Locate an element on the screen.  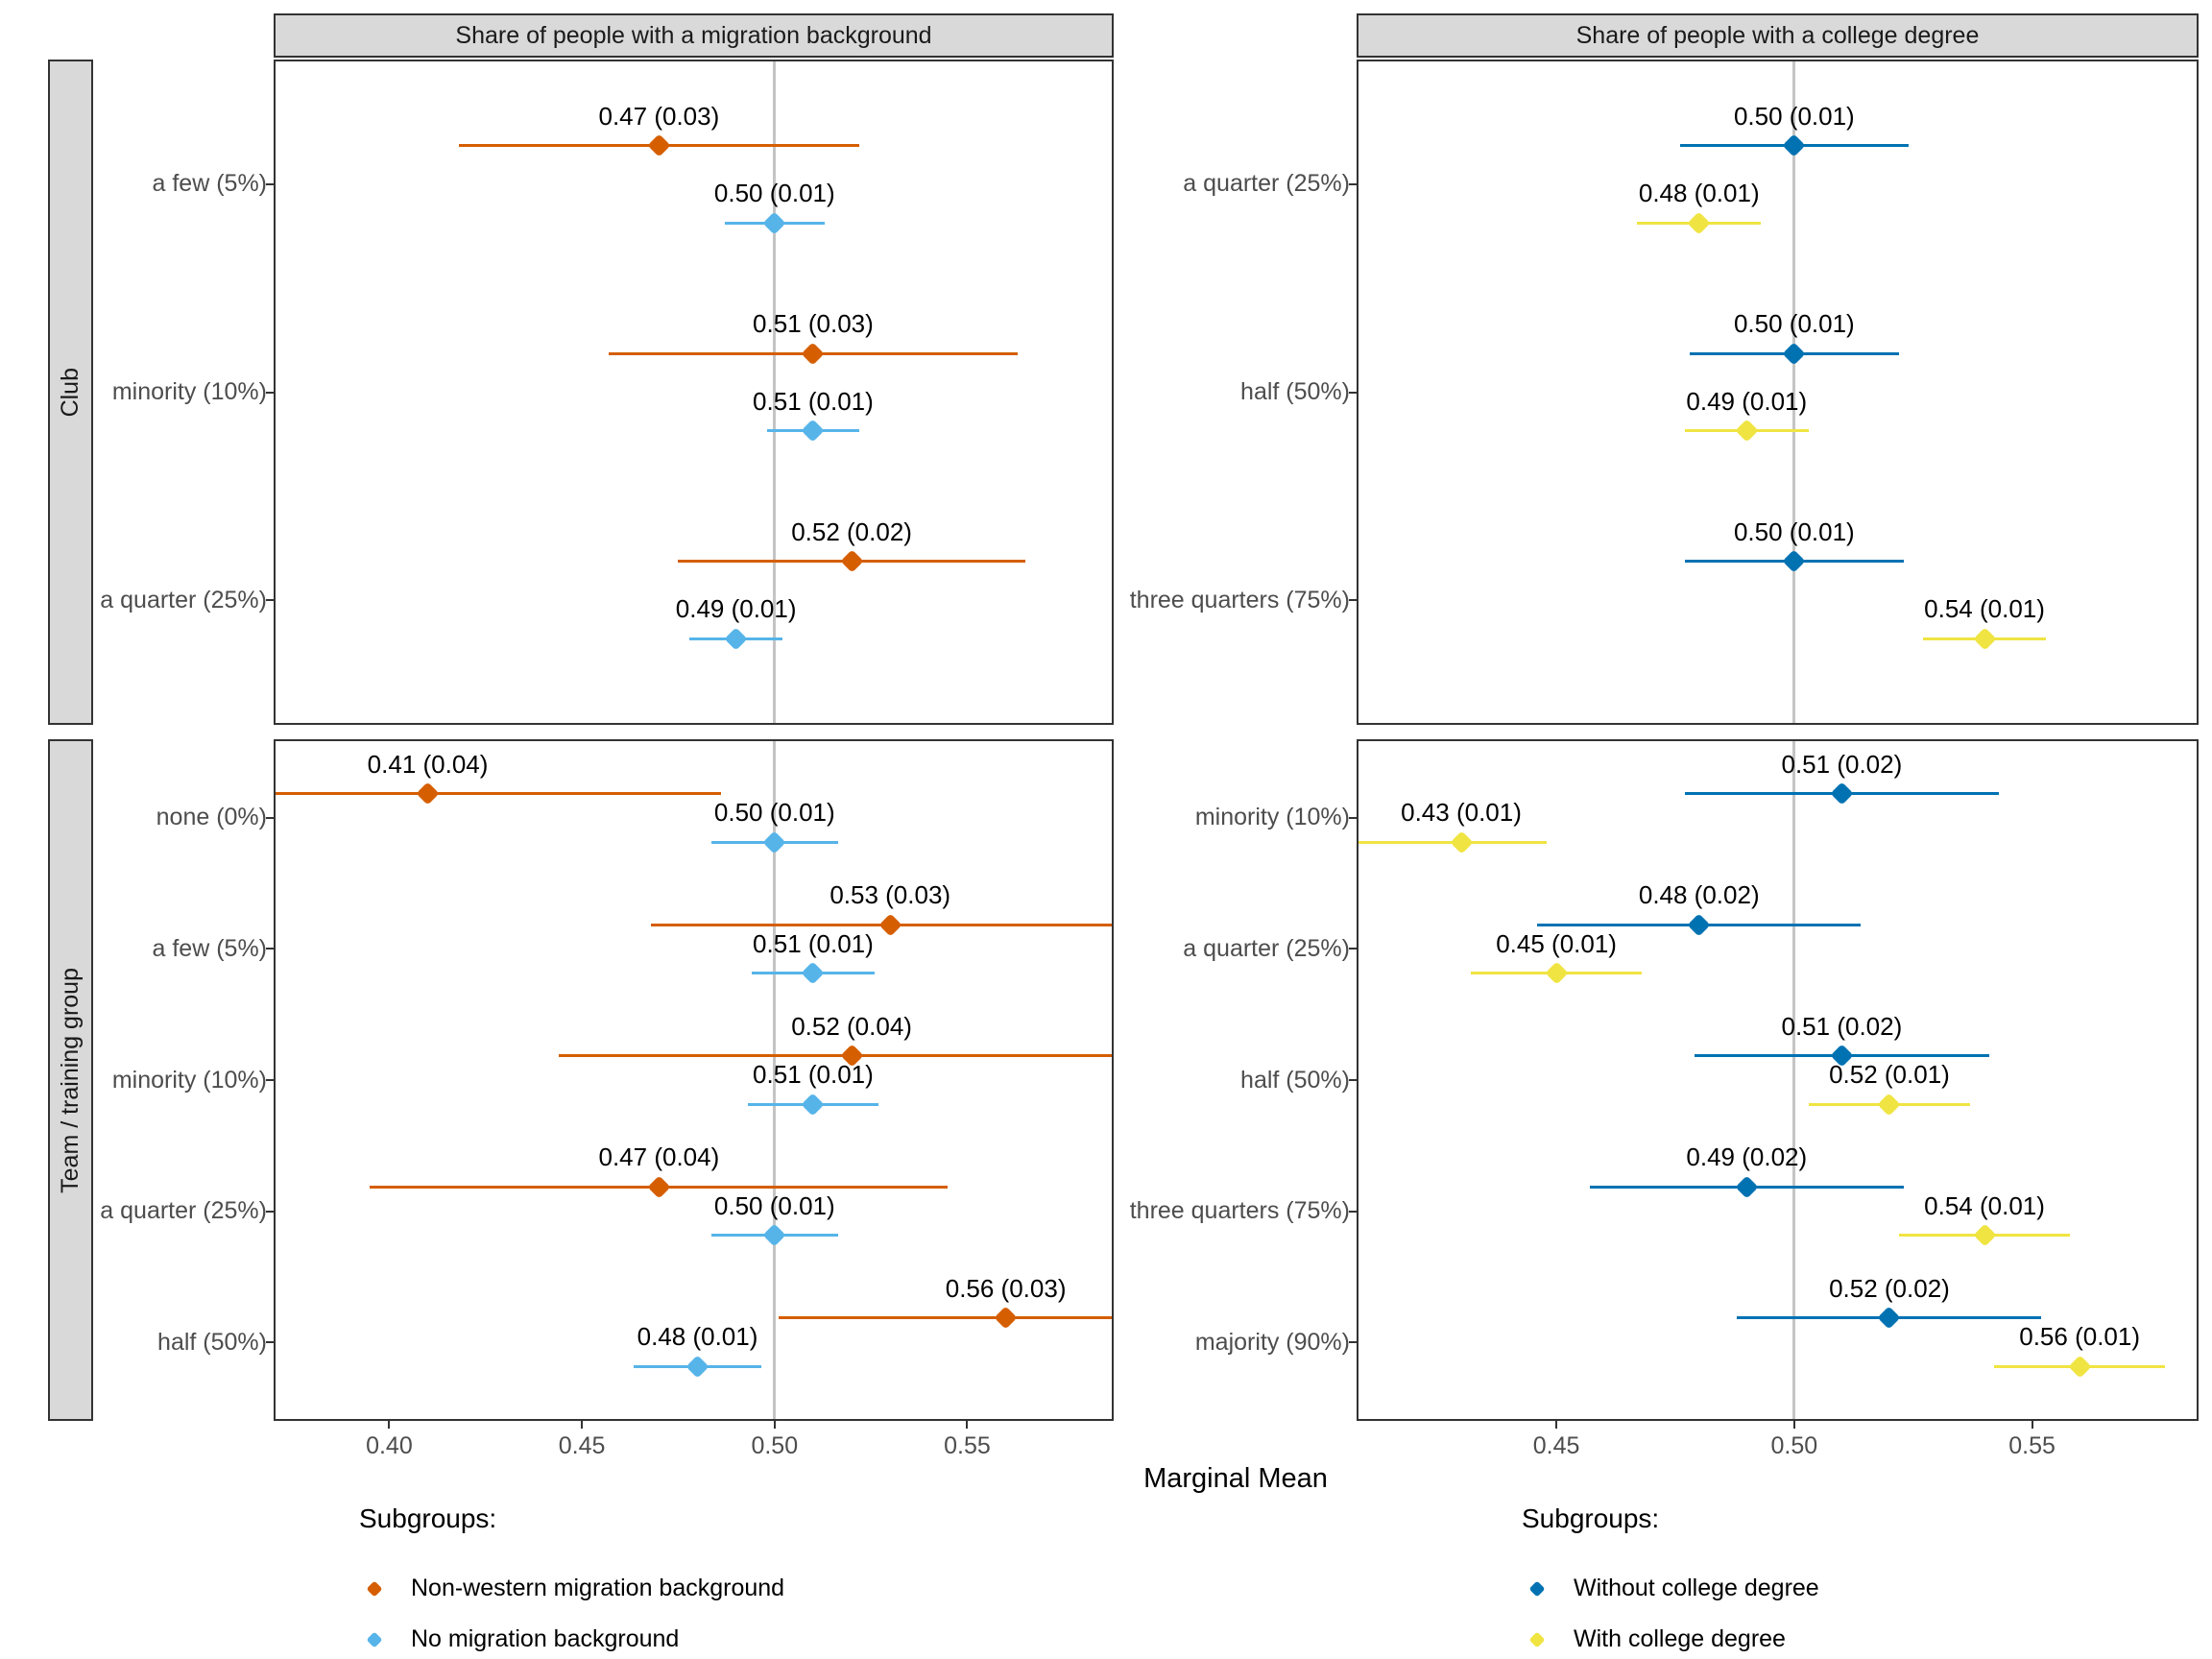
y-axis-label: majority (90%) is located at coordinates (1272, 1342).